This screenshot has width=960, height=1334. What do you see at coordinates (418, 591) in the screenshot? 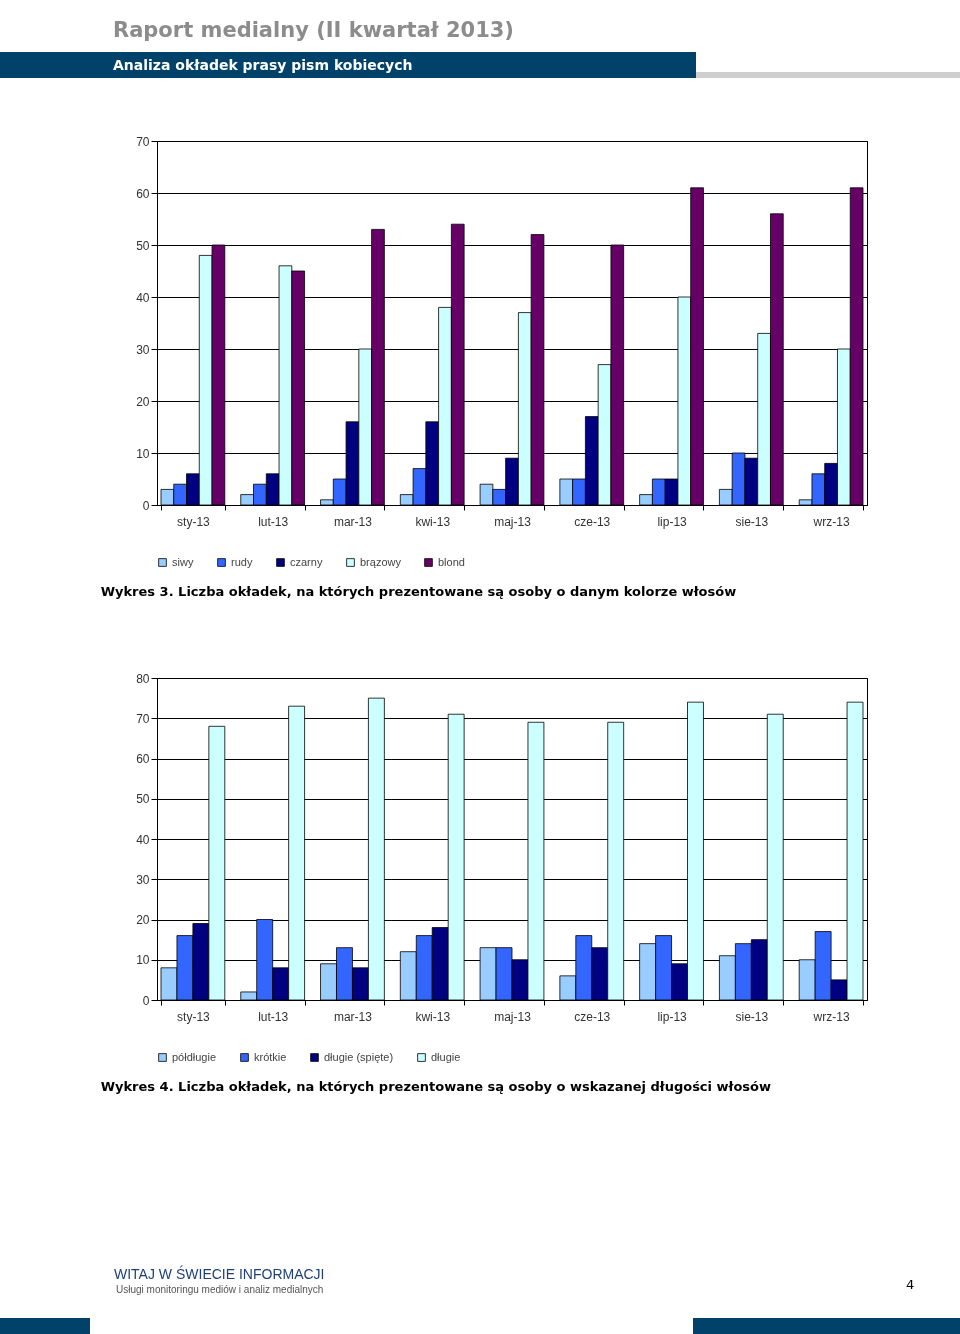
I see `text: Wykres 3. Liczba okładek, na których prezentowane są osoby o danym kolorze włosów` at bounding box center [418, 591].